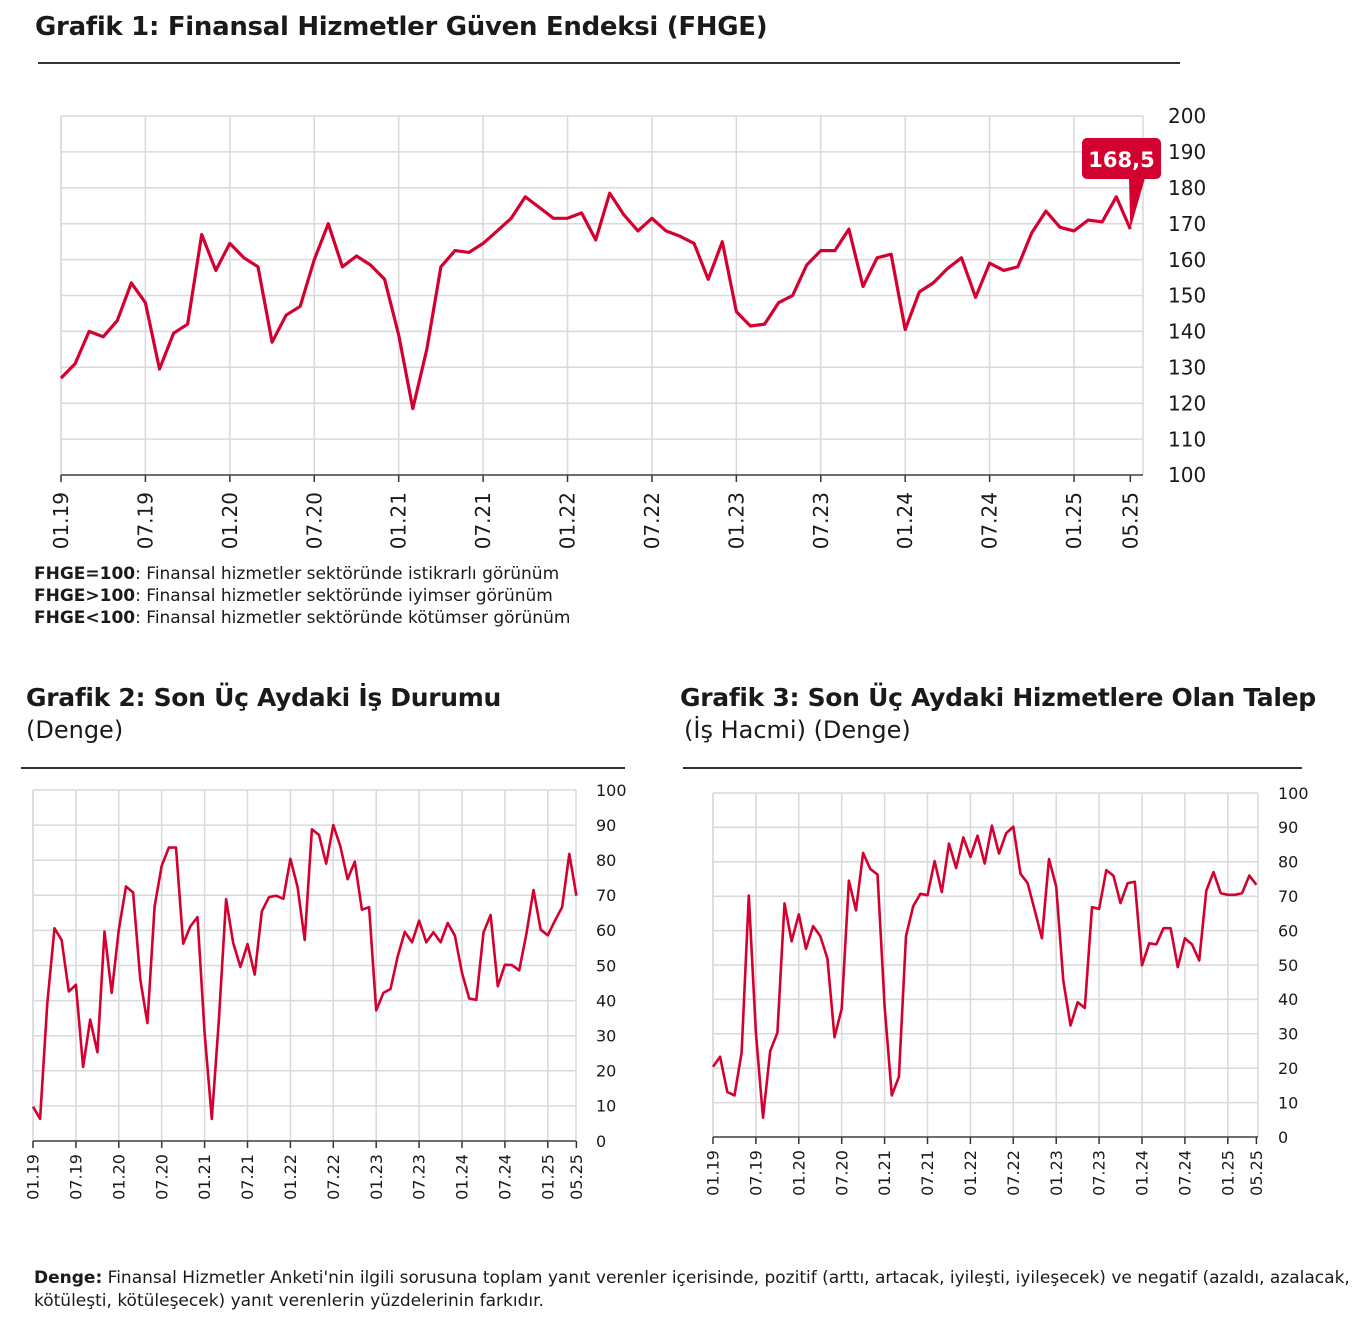  What do you see at coordinates (606, 965) in the screenshot?
I see `chart2-ytick-label: 50` at bounding box center [606, 965].